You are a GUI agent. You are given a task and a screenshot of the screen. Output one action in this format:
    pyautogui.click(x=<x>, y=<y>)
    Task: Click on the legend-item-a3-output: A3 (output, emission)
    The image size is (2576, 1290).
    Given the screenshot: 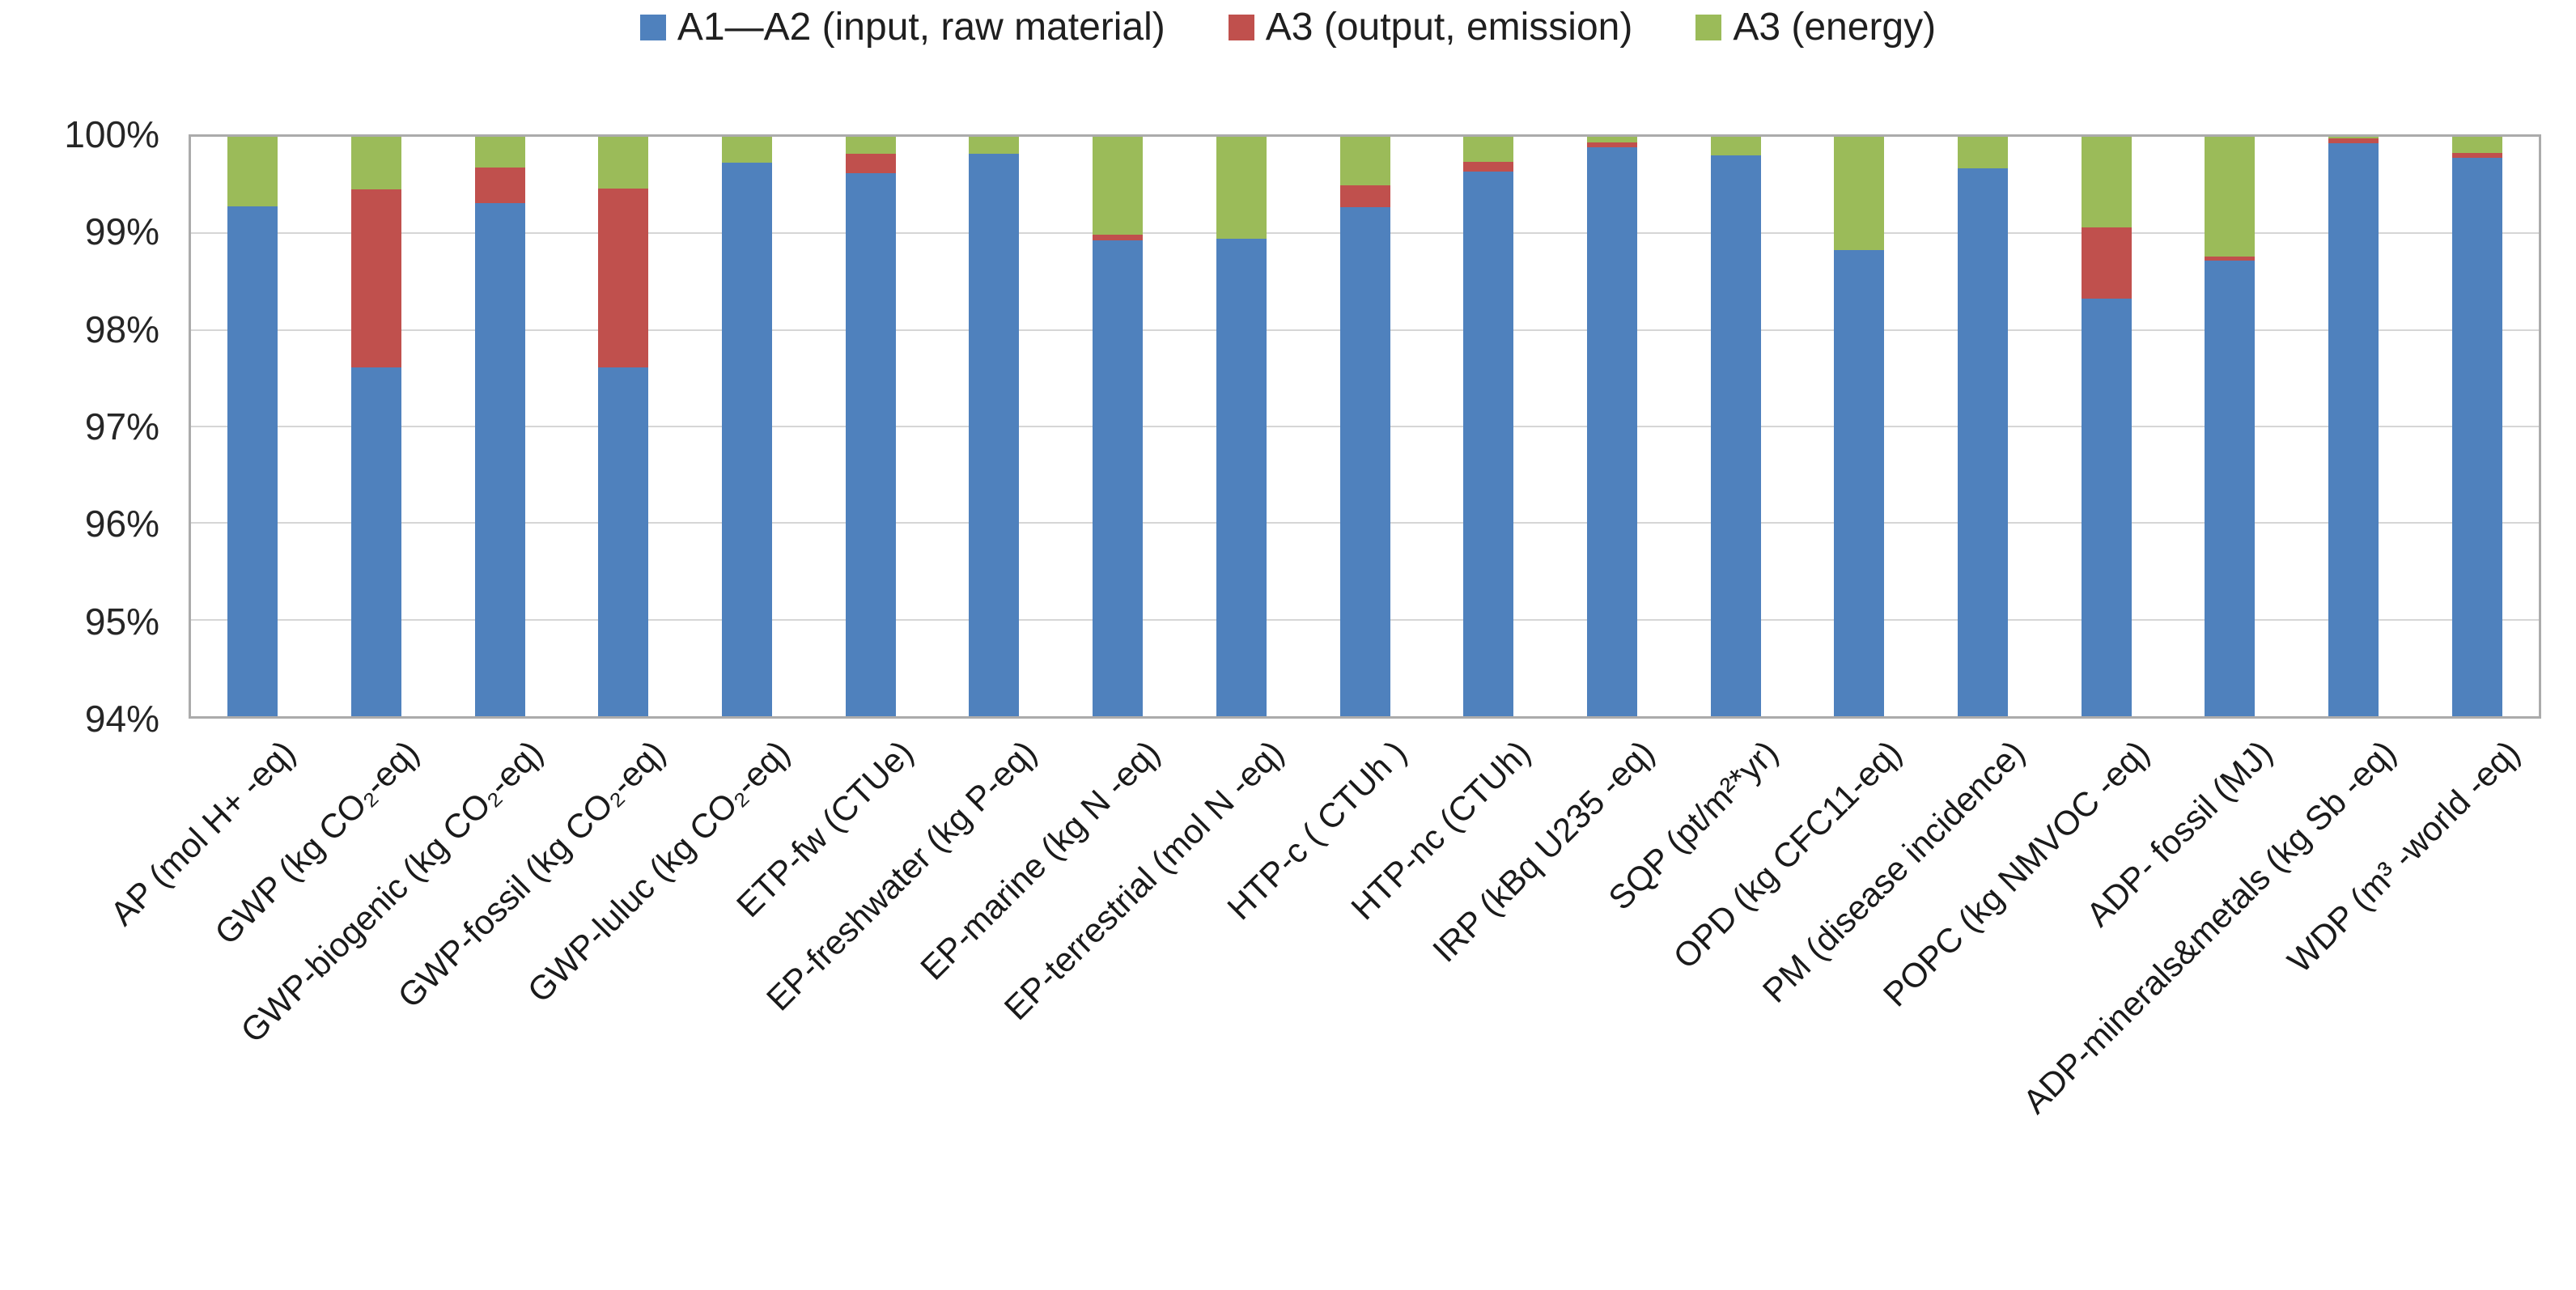 What is the action you would take?
    pyautogui.click(x=1430, y=28)
    